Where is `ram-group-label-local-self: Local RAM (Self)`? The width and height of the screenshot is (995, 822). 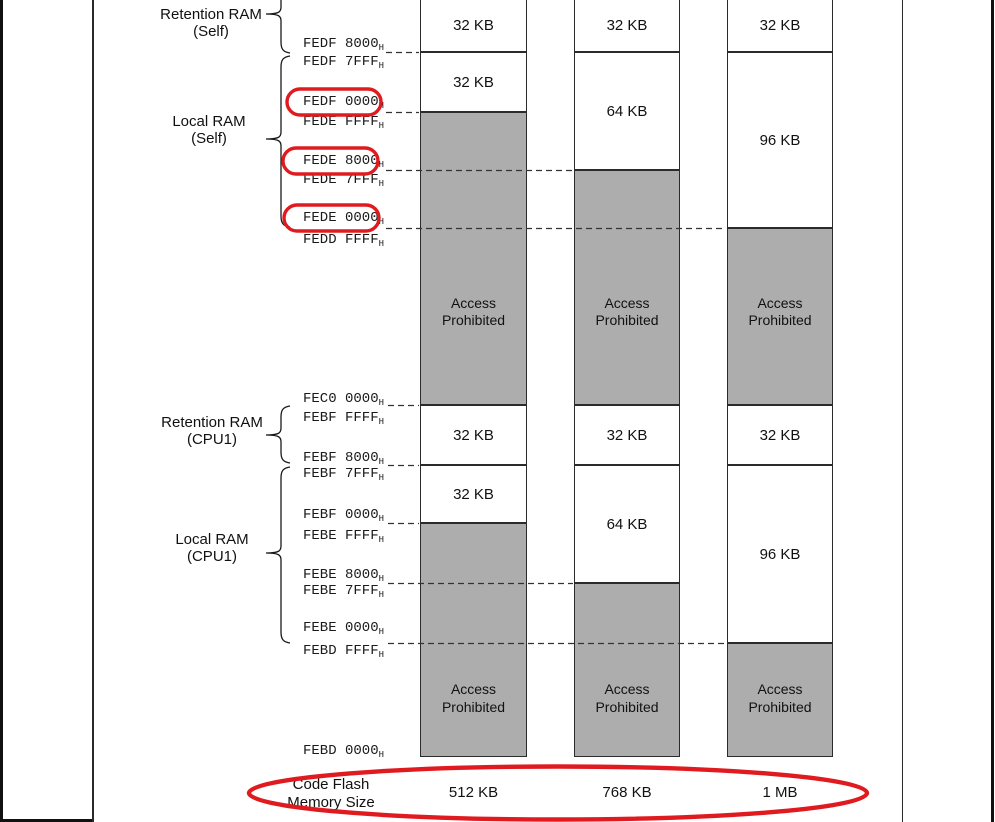 ram-group-label-local-self: Local RAM (Self) is located at coordinates (209, 130).